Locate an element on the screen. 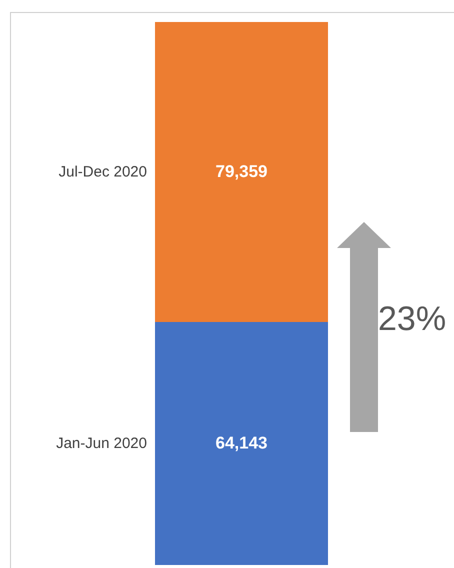 Image resolution: width=454 pixels, height=568 pixels. series-label: Jan-Jun 2020 is located at coordinates (101, 443).